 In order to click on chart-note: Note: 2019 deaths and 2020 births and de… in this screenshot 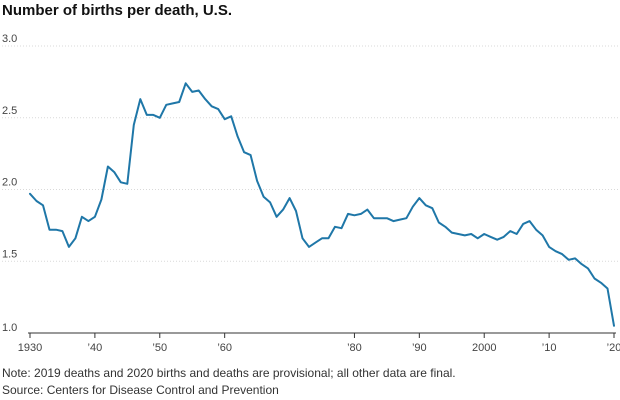, I will do `click(229, 373)`.